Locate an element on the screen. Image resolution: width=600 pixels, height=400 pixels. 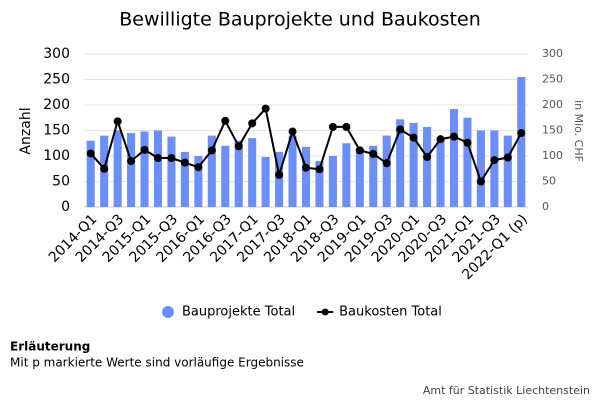
y2-tick-label: 100 is located at coordinates (552, 155).